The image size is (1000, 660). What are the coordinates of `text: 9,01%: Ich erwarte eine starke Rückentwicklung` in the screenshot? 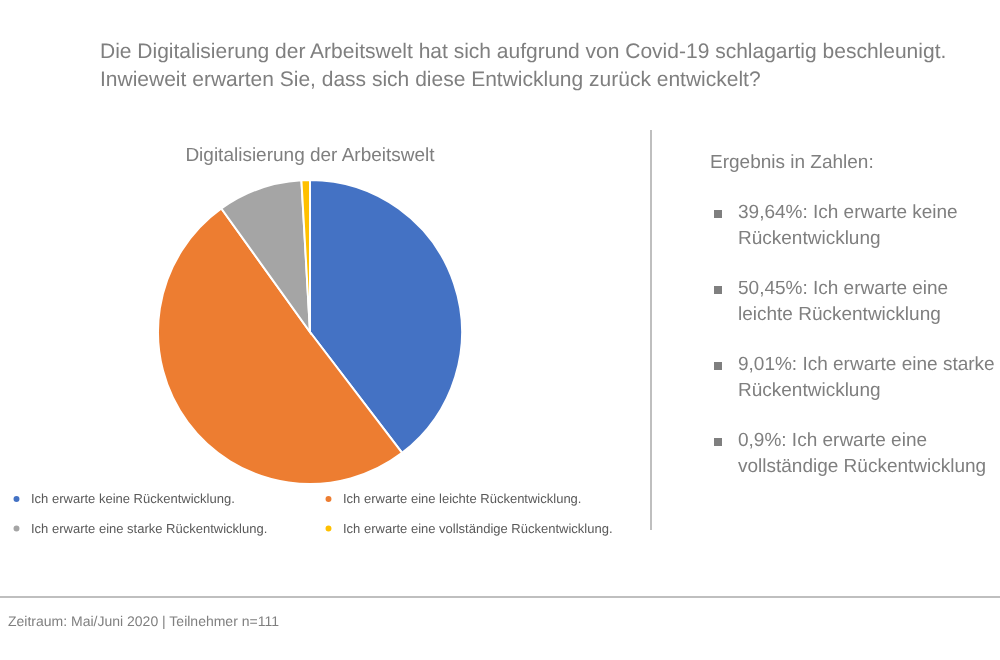 It's located at (866, 378).